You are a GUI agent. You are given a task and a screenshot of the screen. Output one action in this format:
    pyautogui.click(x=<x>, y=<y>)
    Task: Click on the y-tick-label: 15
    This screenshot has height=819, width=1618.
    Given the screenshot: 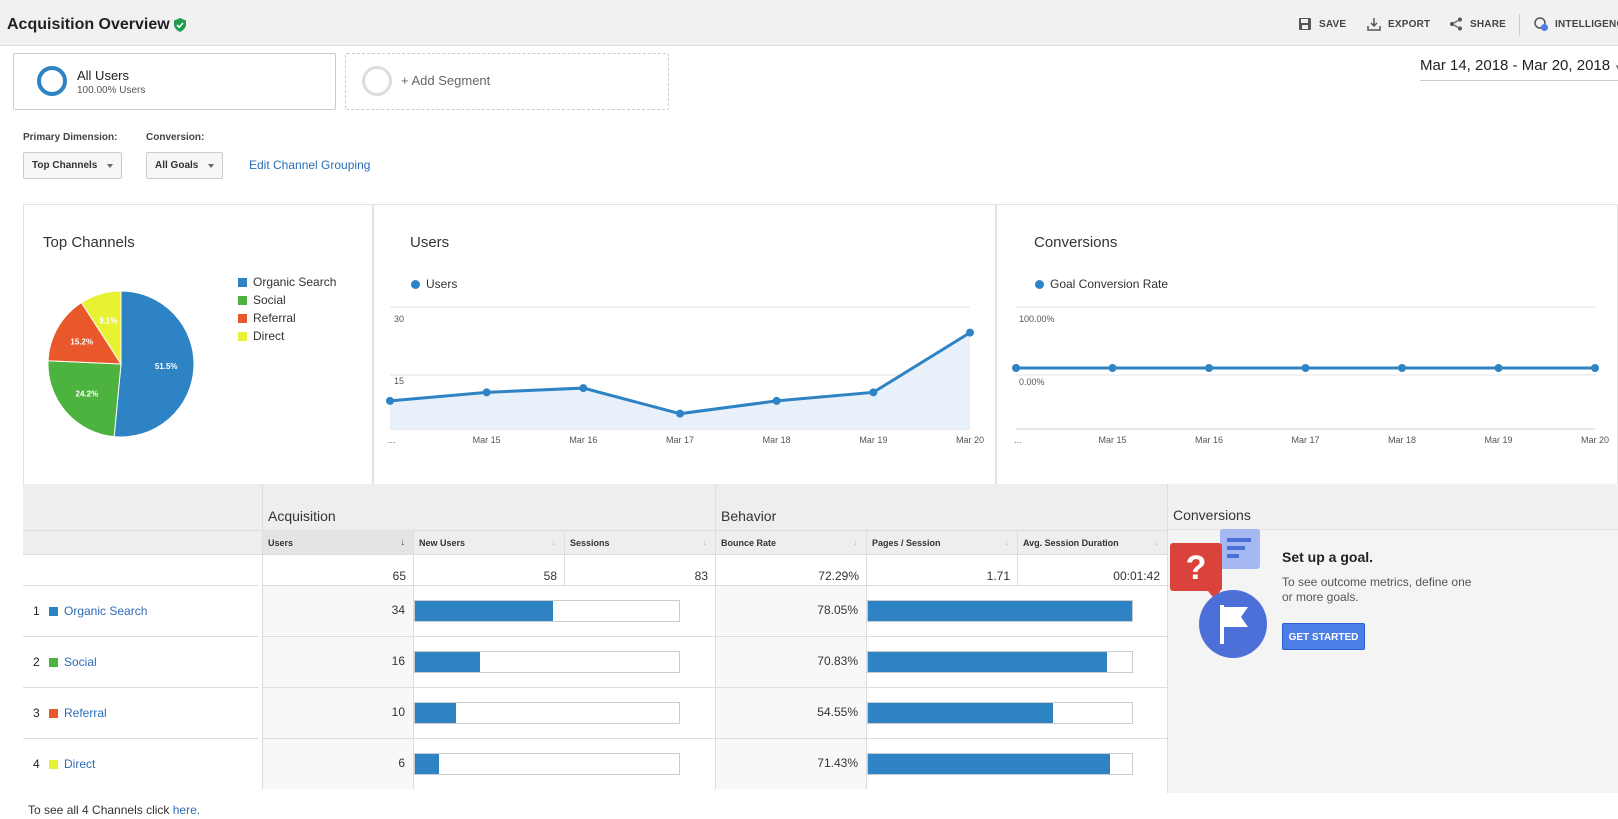 What is the action you would take?
    pyautogui.click(x=399, y=381)
    